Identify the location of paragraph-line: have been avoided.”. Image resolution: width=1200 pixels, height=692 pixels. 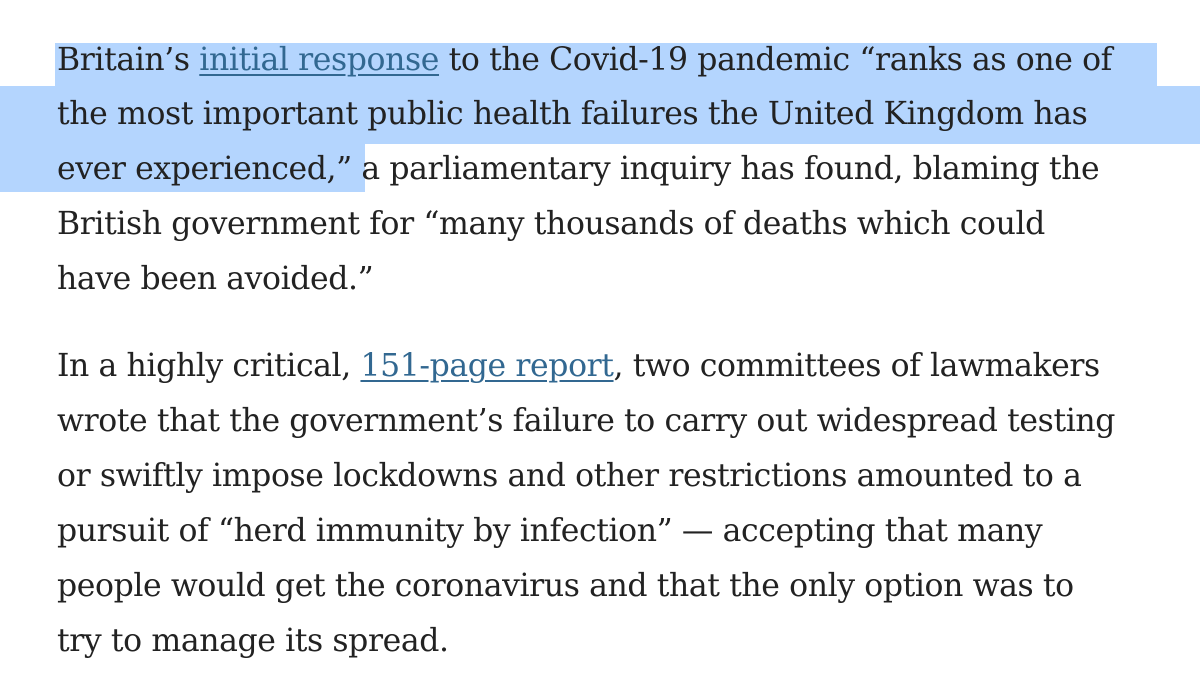
(215, 279).